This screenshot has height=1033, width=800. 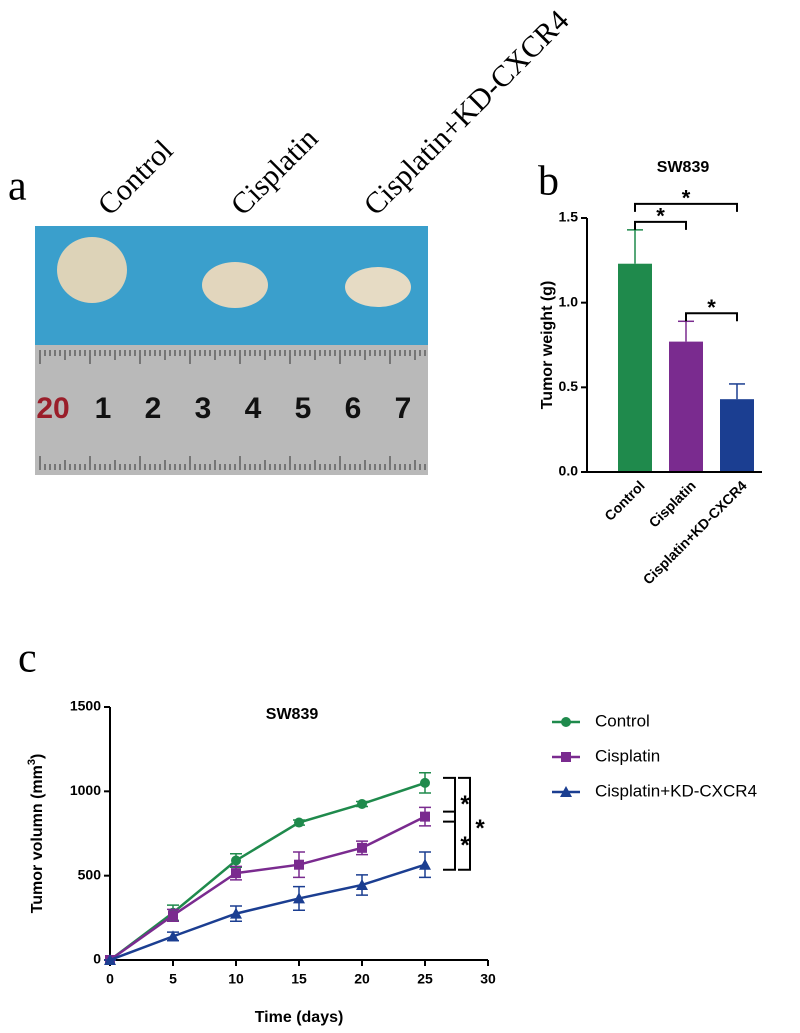 I want to click on y-tick-label: 0.5, so click(x=569, y=386).